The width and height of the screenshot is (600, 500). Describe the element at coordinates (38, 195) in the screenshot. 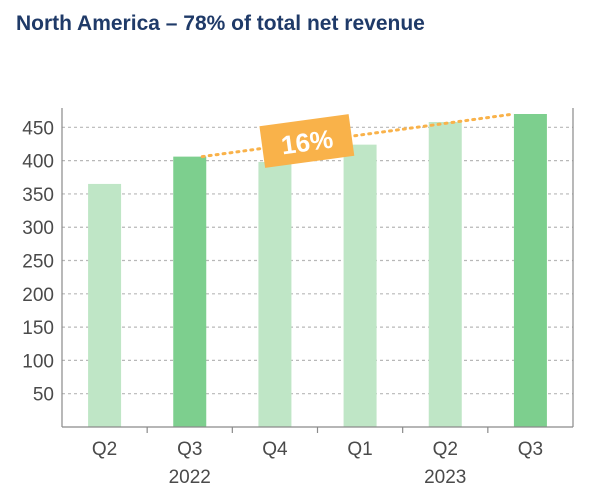

I see `y-tick-label: 350` at that location.